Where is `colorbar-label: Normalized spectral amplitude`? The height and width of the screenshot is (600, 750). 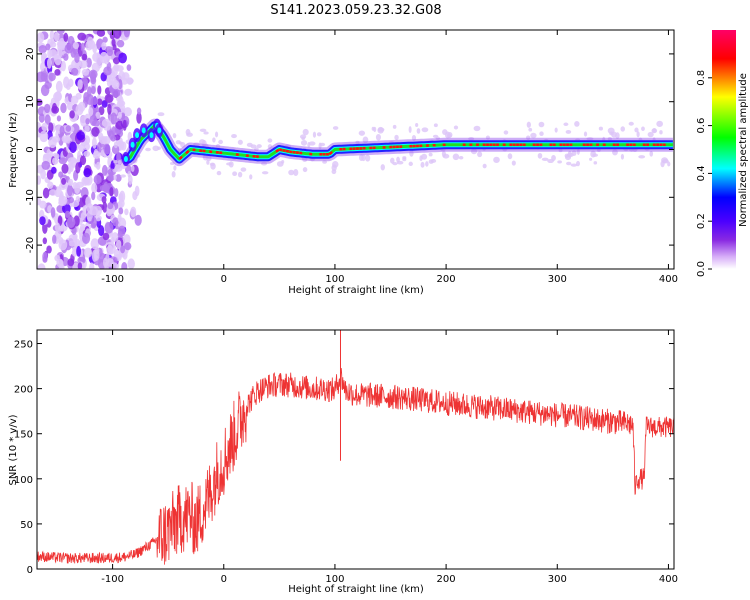 colorbar-label: Normalized spectral amplitude is located at coordinates (743, 150).